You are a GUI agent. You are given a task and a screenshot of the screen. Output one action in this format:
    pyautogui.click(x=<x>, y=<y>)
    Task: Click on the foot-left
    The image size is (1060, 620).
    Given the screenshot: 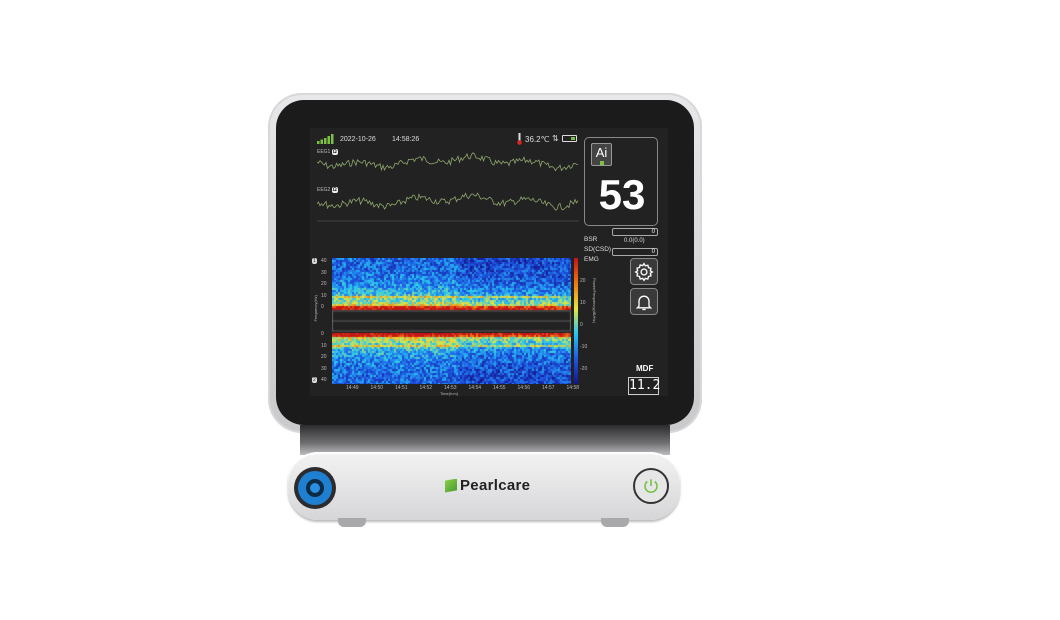 What is the action you would take?
    pyautogui.click(x=352, y=522)
    